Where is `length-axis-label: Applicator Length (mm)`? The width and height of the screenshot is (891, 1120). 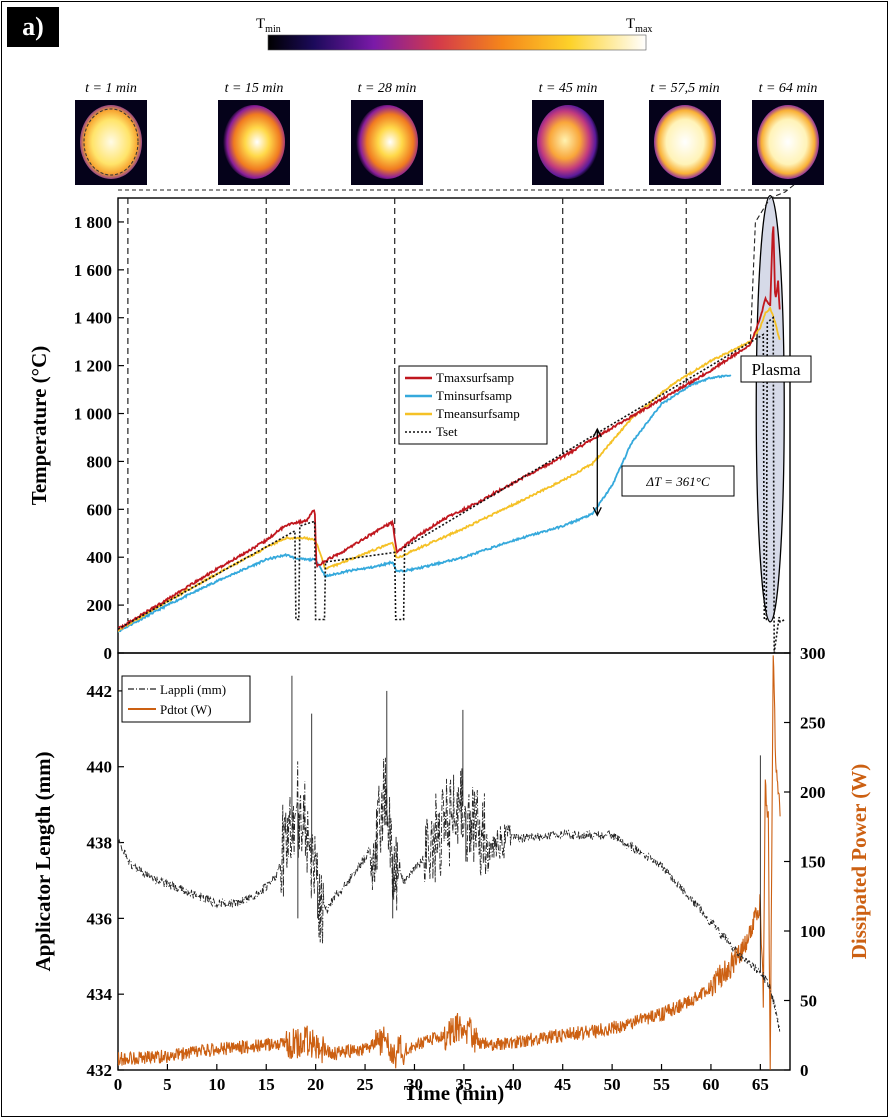
length-axis-label: Applicator Length (mm) is located at coordinates (43, 861).